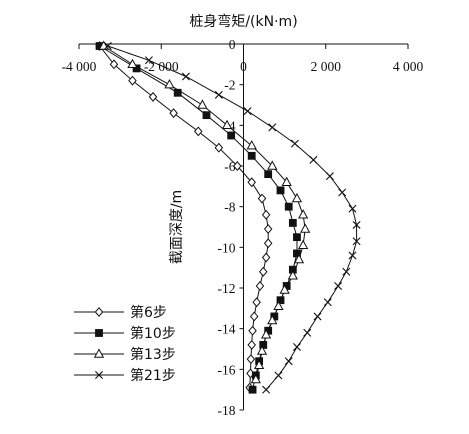  What do you see at coordinates (231, 227) in the screenshot?
I see `y-ticks: 0-2-4-6-8-10-12-14-16-18` at bounding box center [231, 227].